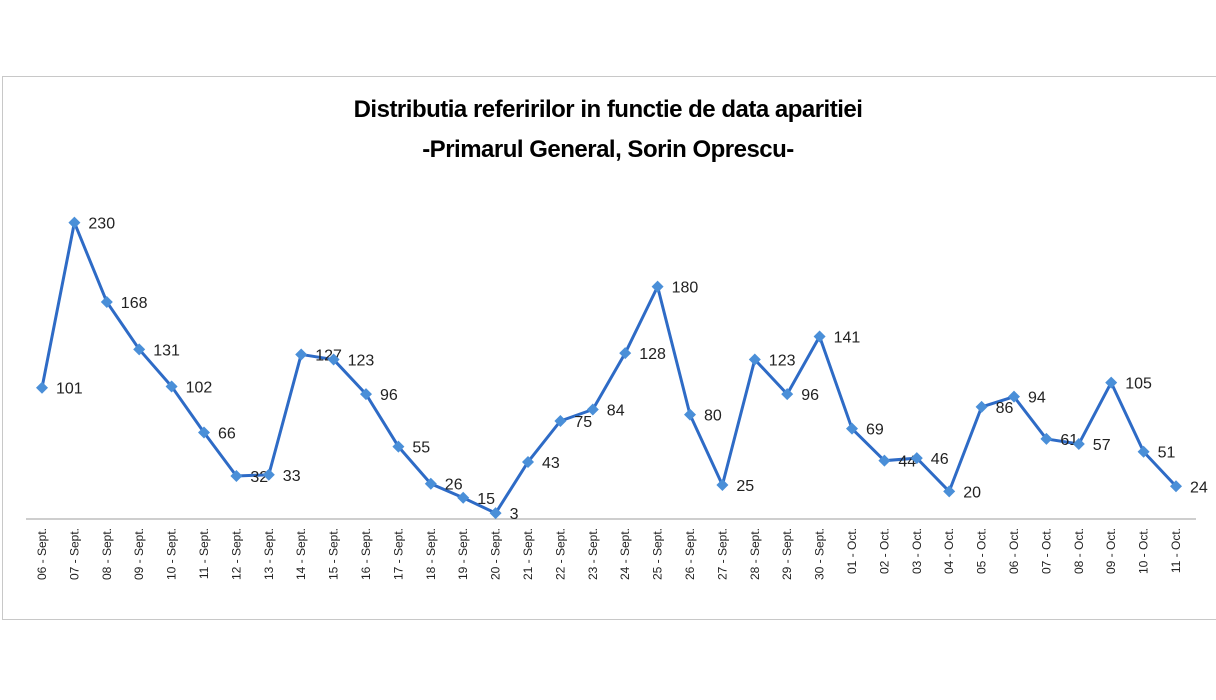 This screenshot has width=1216, height=700. What do you see at coordinates (514, 514) in the screenshot?
I see `data-label: 3` at bounding box center [514, 514].